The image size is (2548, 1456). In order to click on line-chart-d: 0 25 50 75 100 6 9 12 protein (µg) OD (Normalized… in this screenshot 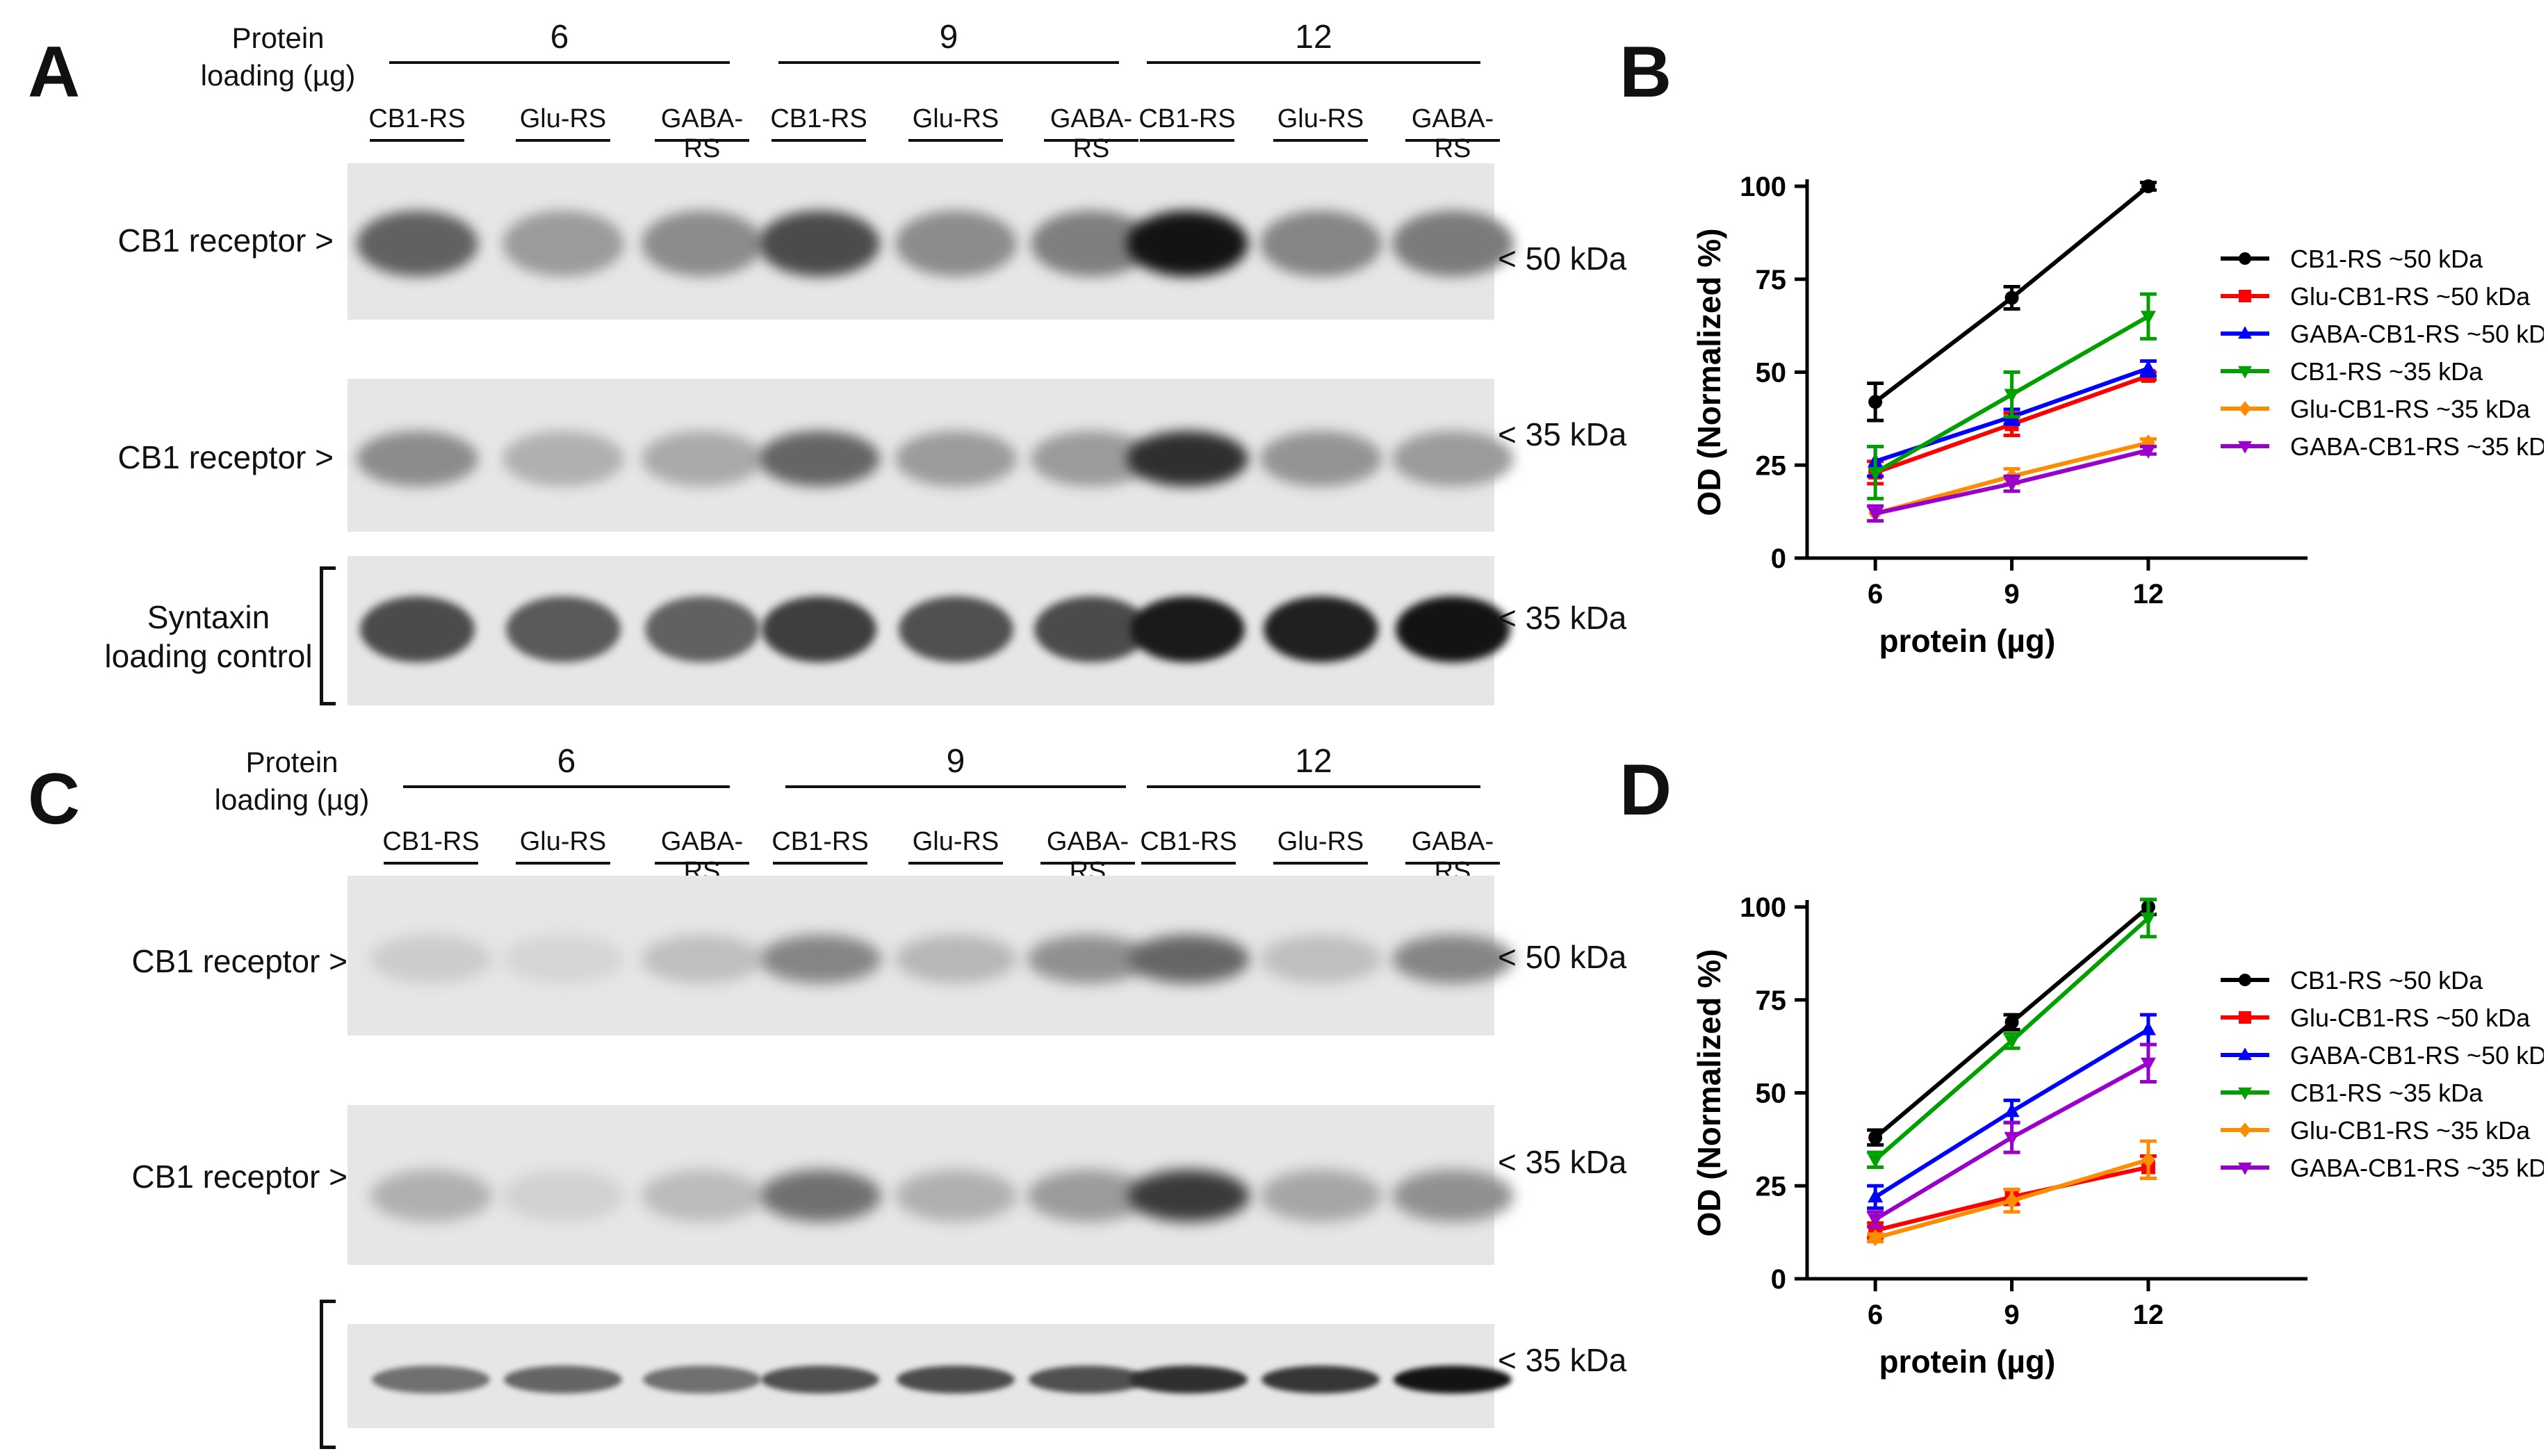, I will do `click(2117, 1136)`.